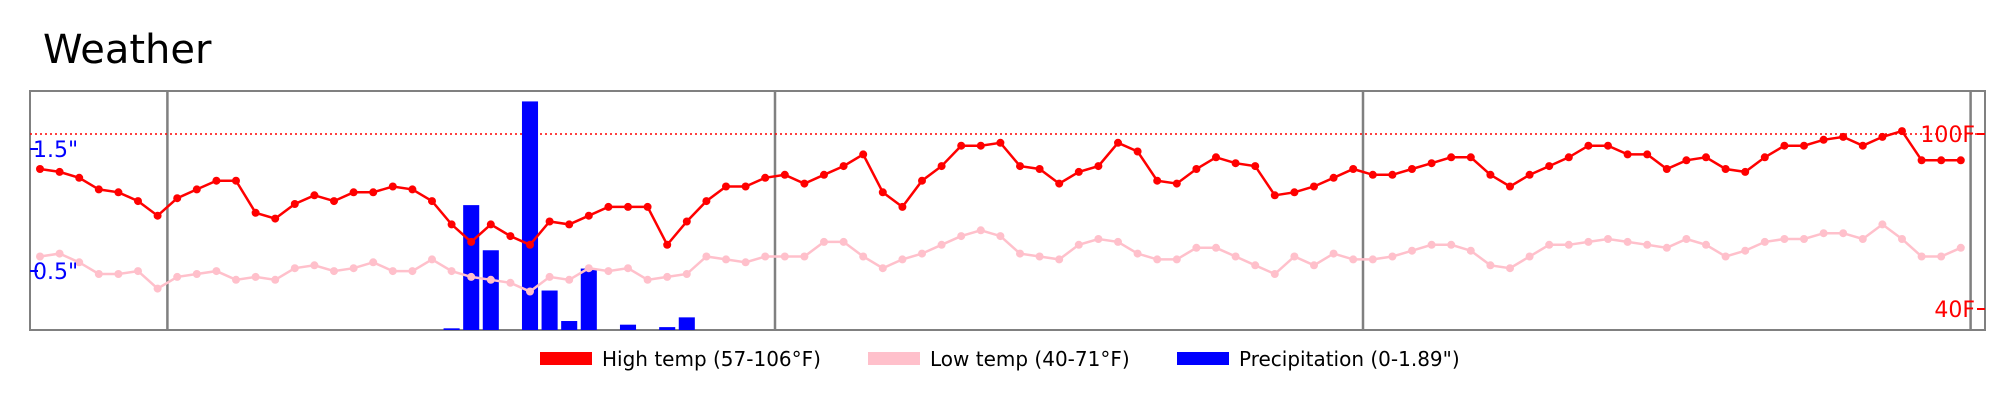 This screenshot has height=407, width=2009. What do you see at coordinates (711, 359) in the screenshot?
I see `legend-label-high: High temp (57-106°F)` at bounding box center [711, 359].